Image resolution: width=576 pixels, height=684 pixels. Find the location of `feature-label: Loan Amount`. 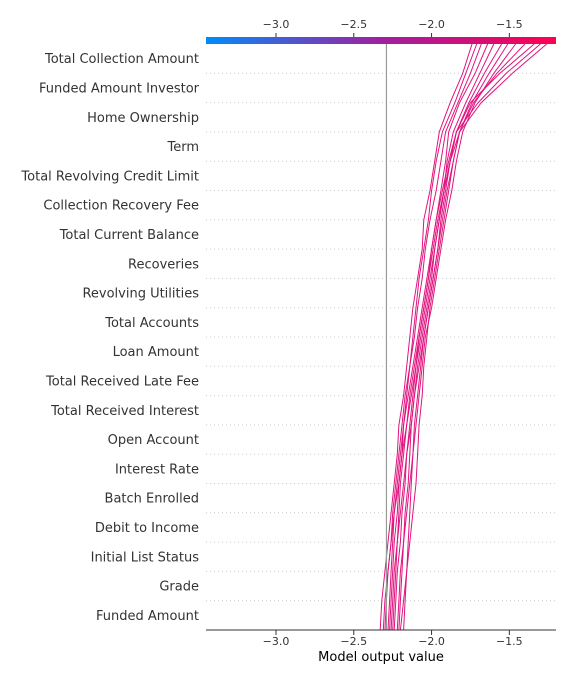

feature-label: Loan Amount is located at coordinates (156, 352).